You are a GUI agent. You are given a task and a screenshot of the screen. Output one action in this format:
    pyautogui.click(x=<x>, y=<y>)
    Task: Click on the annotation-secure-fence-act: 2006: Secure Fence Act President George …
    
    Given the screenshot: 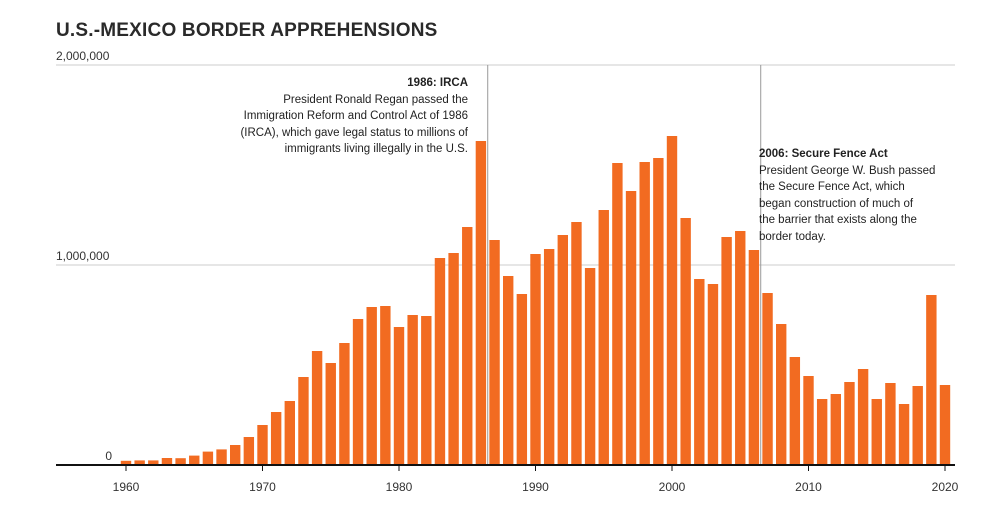 What is the action you would take?
    pyautogui.click(x=854, y=195)
    